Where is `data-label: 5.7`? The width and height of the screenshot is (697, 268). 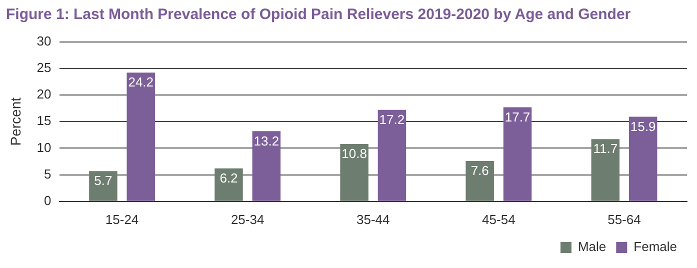 data-label: 5.7 is located at coordinates (103, 180).